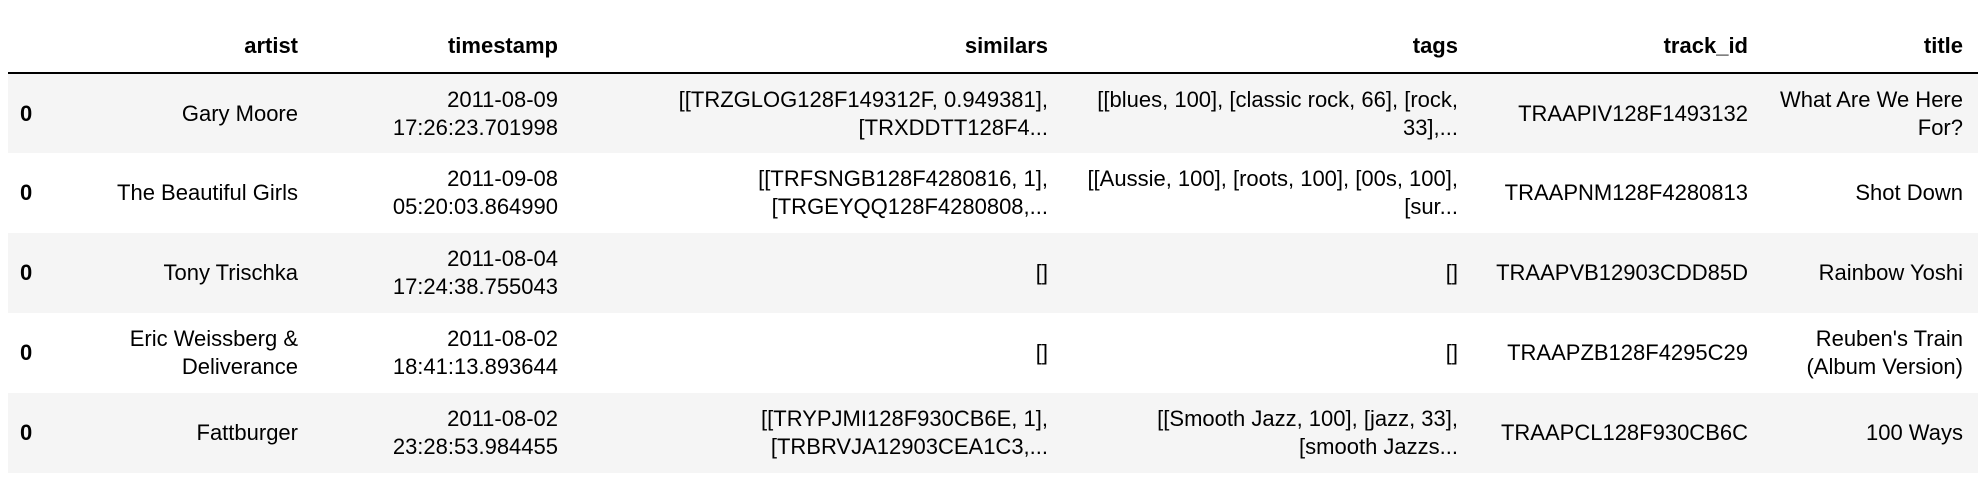  What do you see at coordinates (1884, 352) in the screenshot?
I see `cell-title: Reuben's Train (Album Version)` at bounding box center [1884, 352].